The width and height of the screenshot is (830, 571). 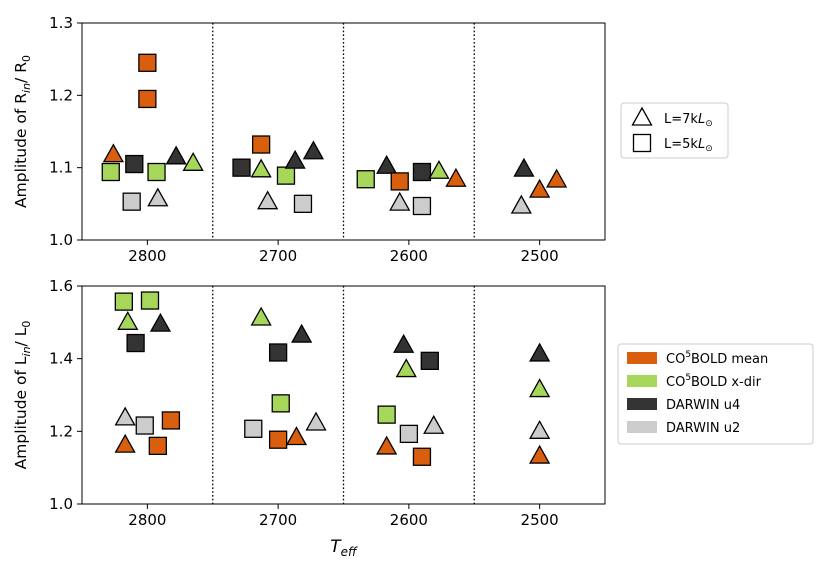 I want to click on y-tick-label: 1.1, so click(x=61, y=168).